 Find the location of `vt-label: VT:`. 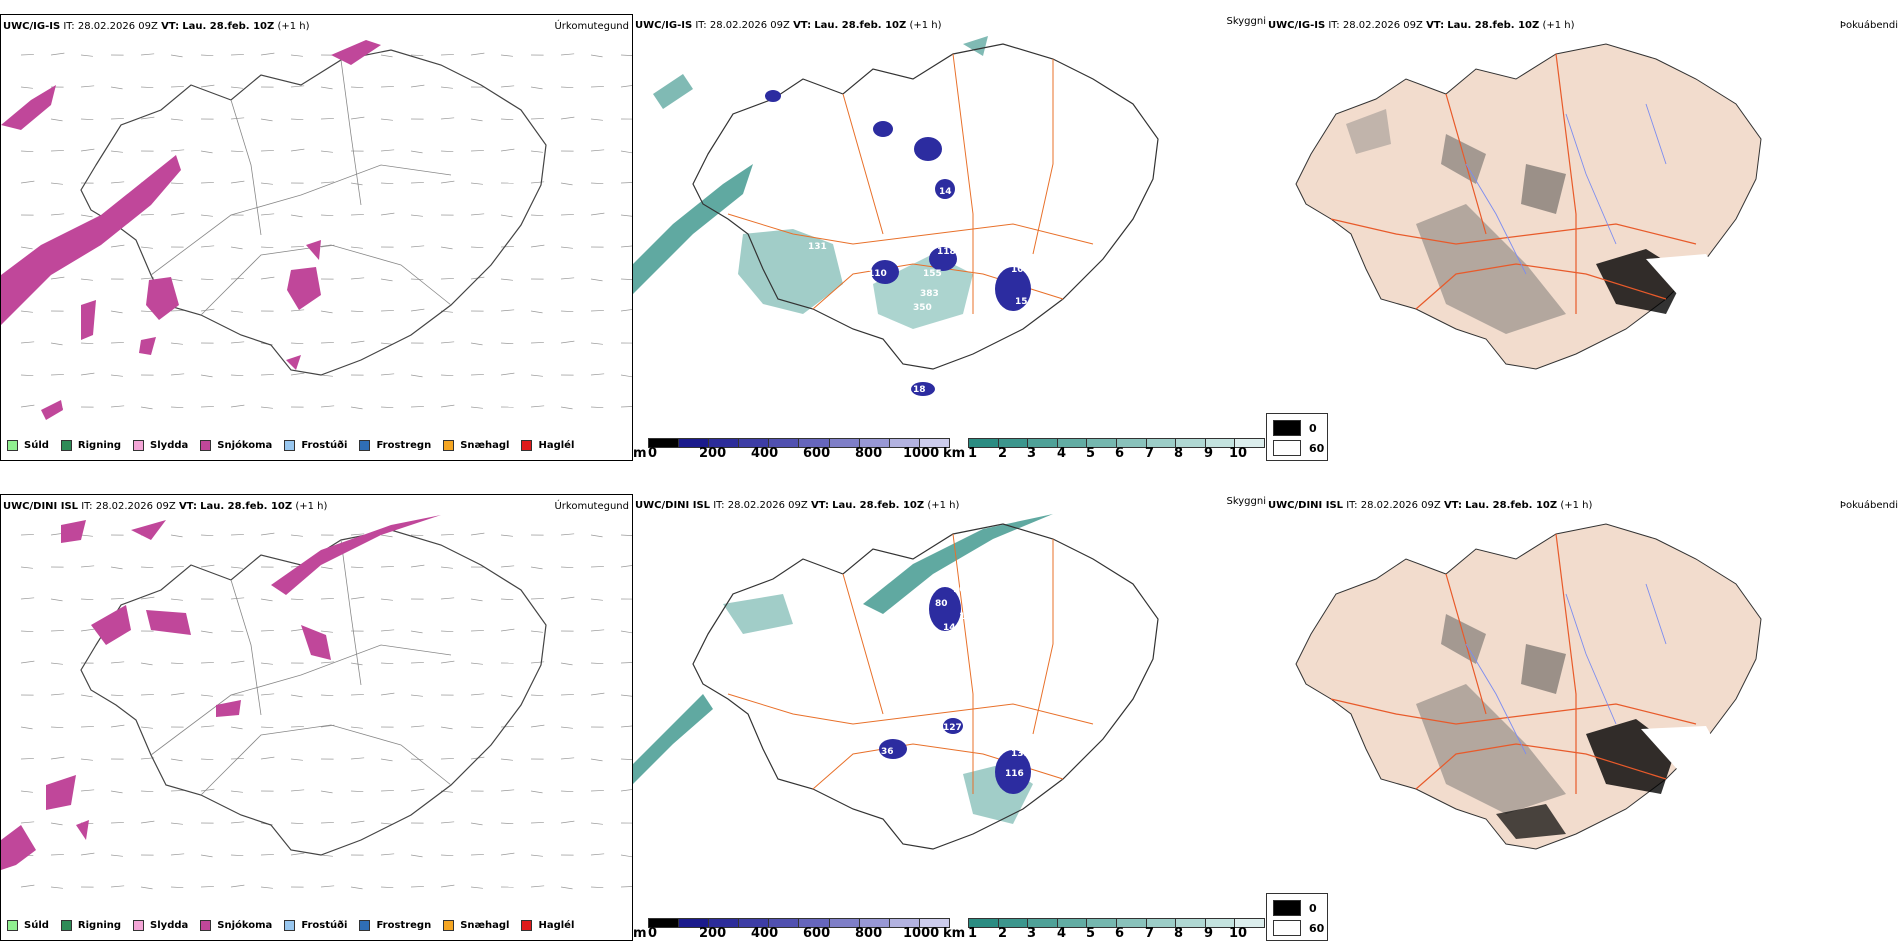

vt-label: VT: is located at coordinates (819, 505).